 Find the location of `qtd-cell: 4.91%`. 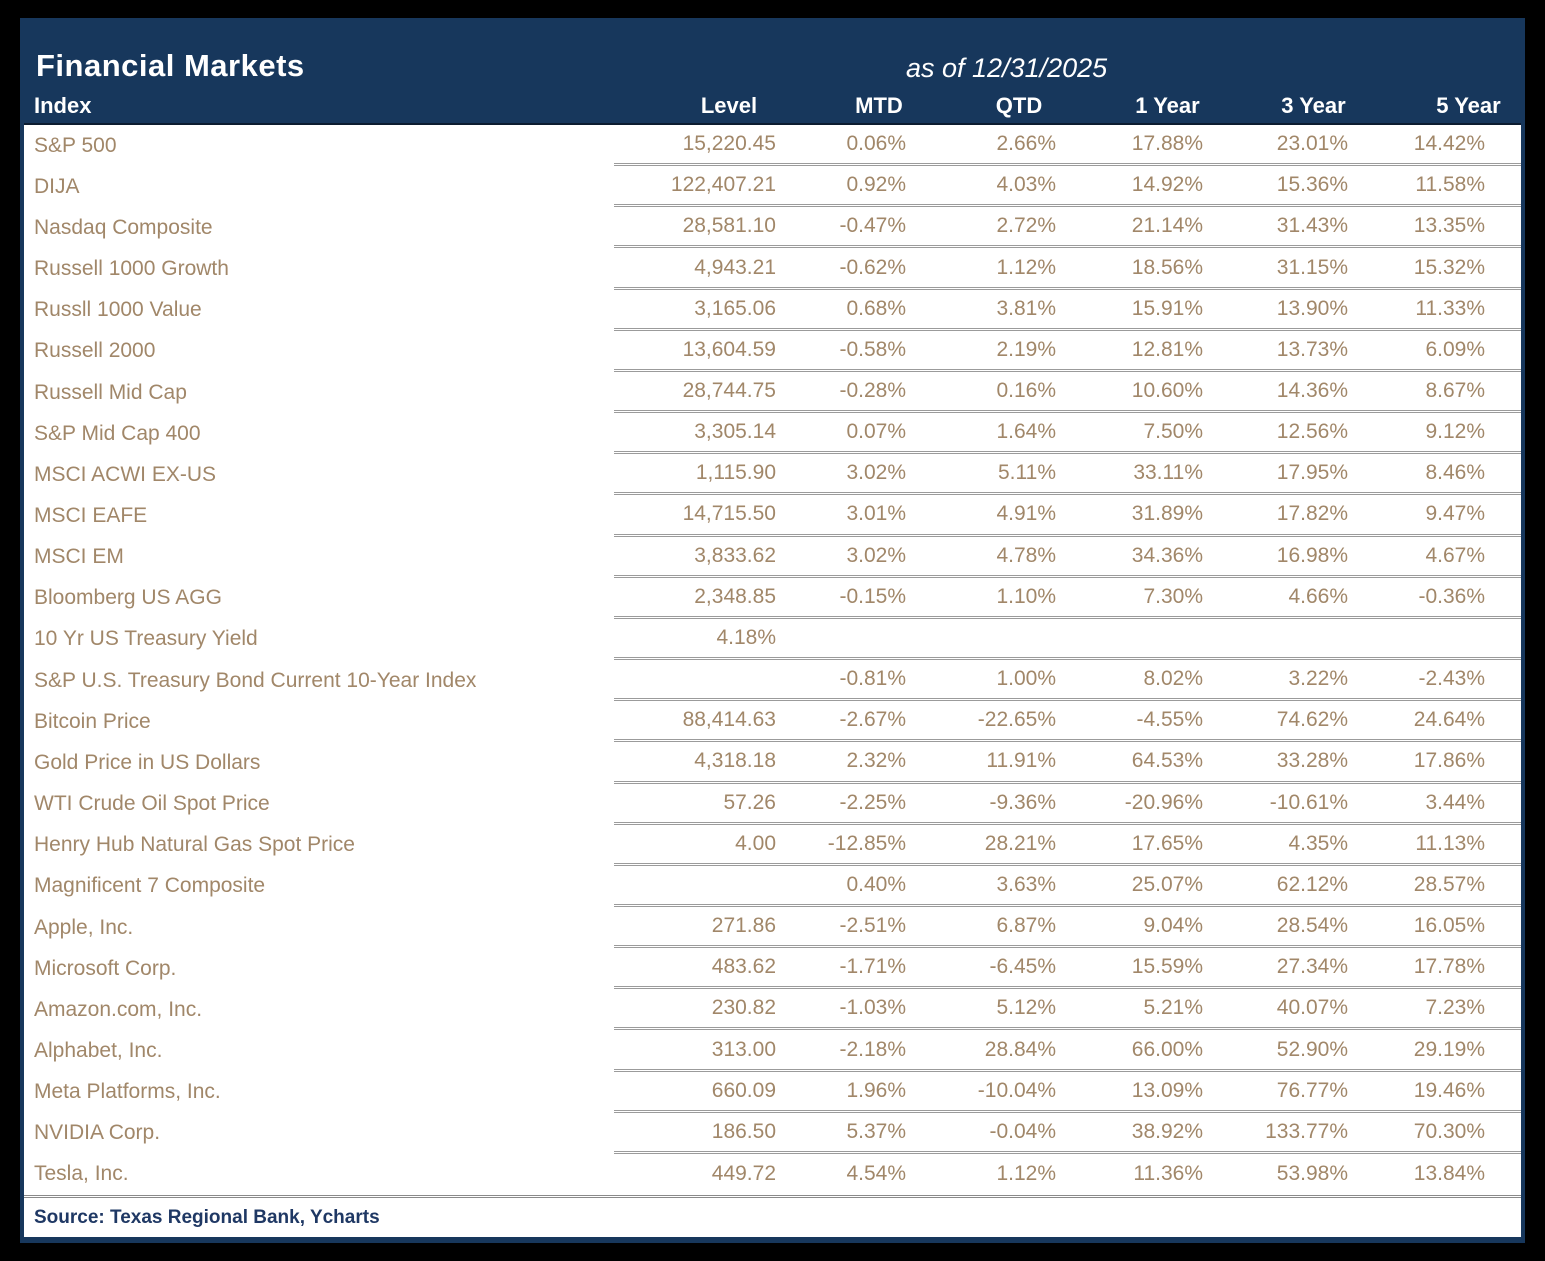

qtd-cell: 4.91% is located at coordinates (1026, 514).